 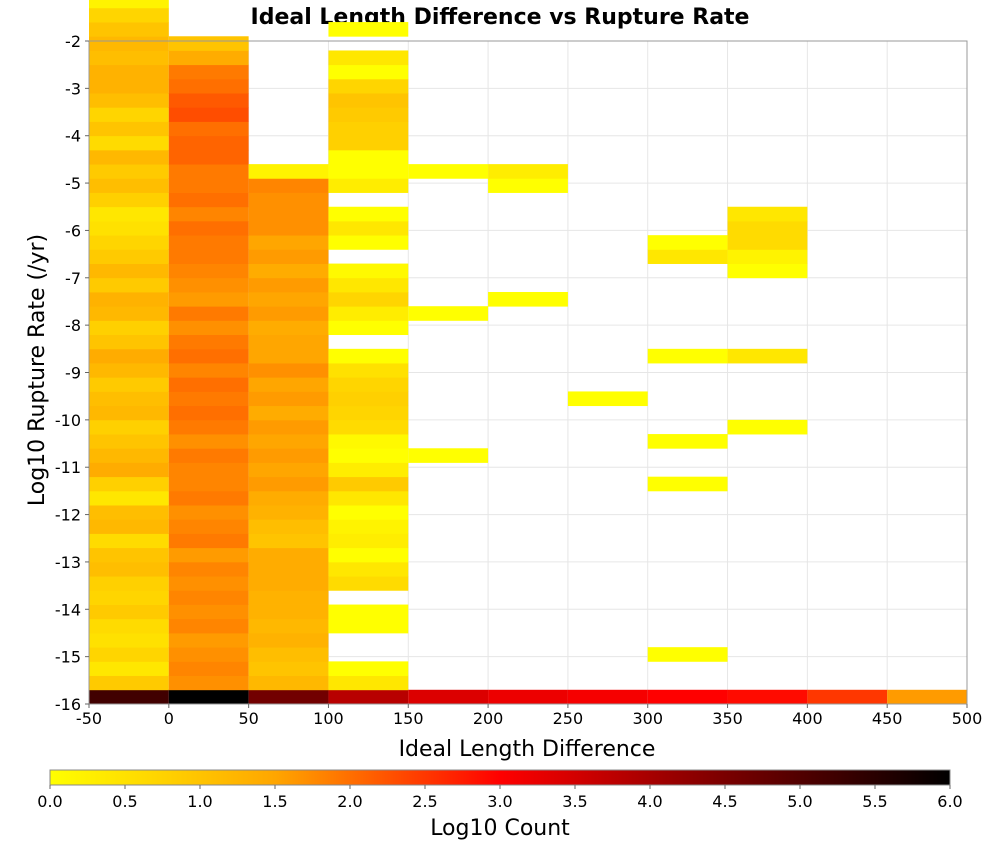 I want to click on colorbar-tick-label: 5.0, so click(x=799, y=801).